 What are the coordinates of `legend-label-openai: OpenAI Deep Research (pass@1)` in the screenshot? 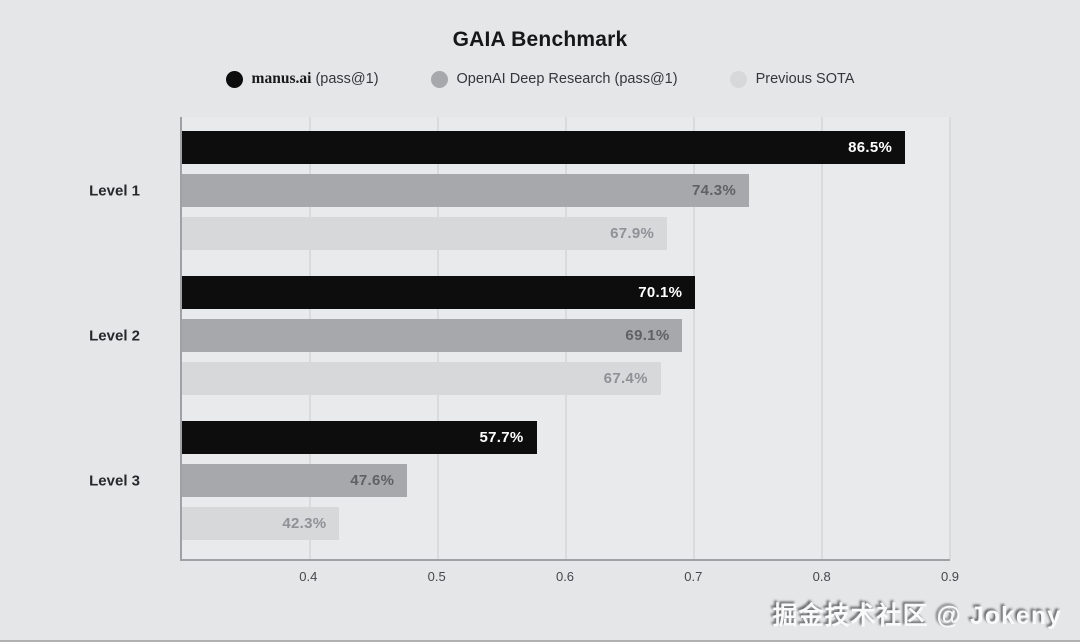 It's located at (567, 79).